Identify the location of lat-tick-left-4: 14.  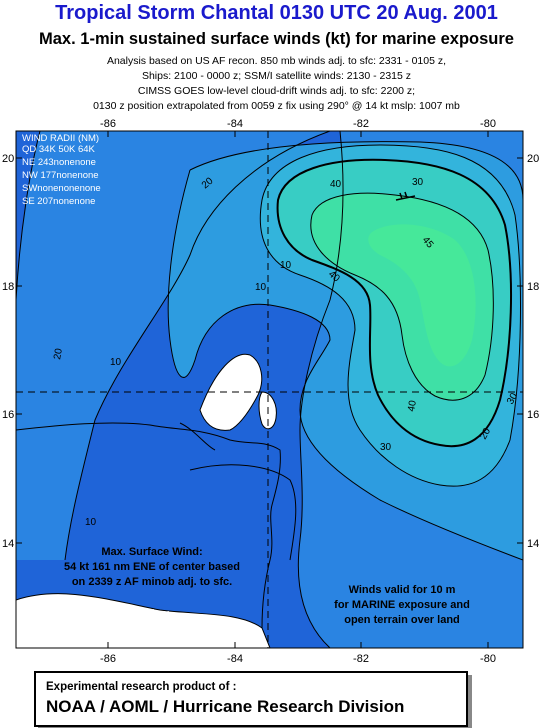
(8, 544).